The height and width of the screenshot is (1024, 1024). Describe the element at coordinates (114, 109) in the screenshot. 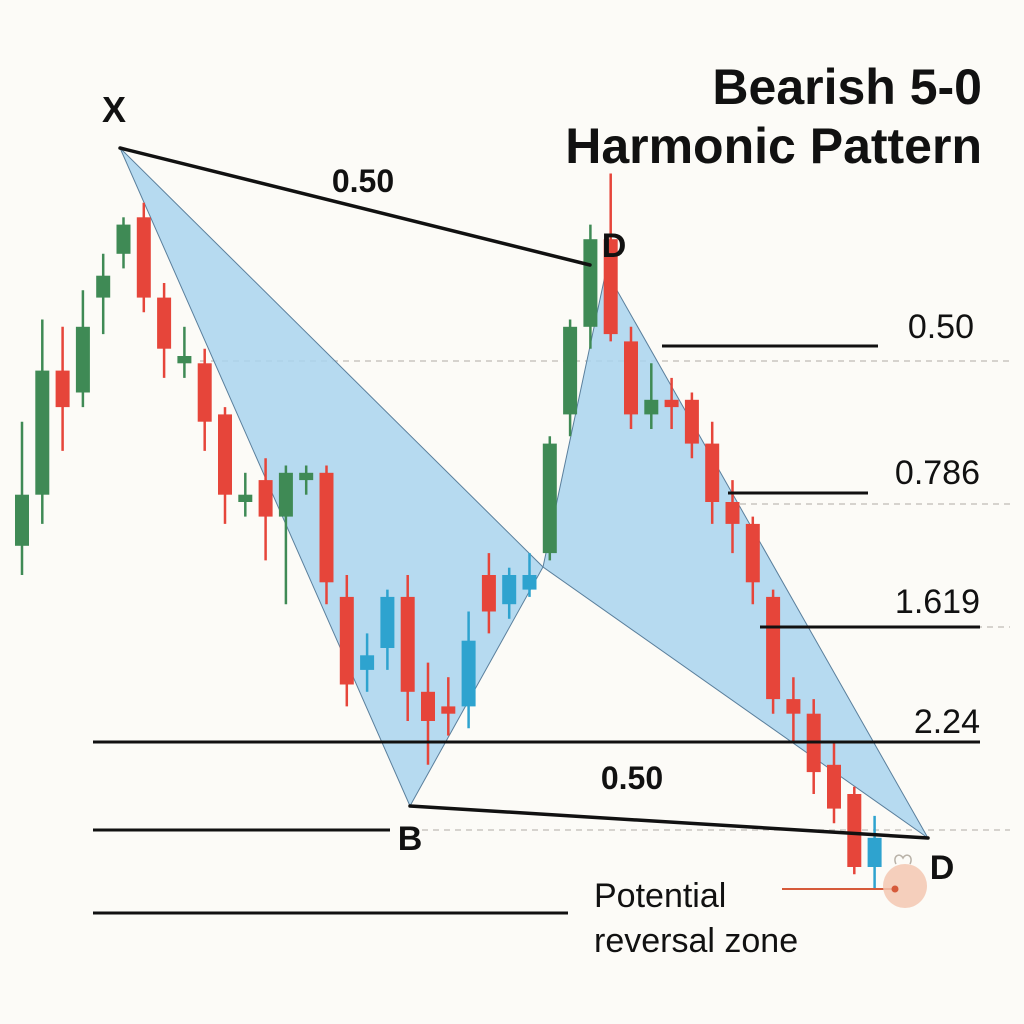

I see `point-x-label: X` at that location.